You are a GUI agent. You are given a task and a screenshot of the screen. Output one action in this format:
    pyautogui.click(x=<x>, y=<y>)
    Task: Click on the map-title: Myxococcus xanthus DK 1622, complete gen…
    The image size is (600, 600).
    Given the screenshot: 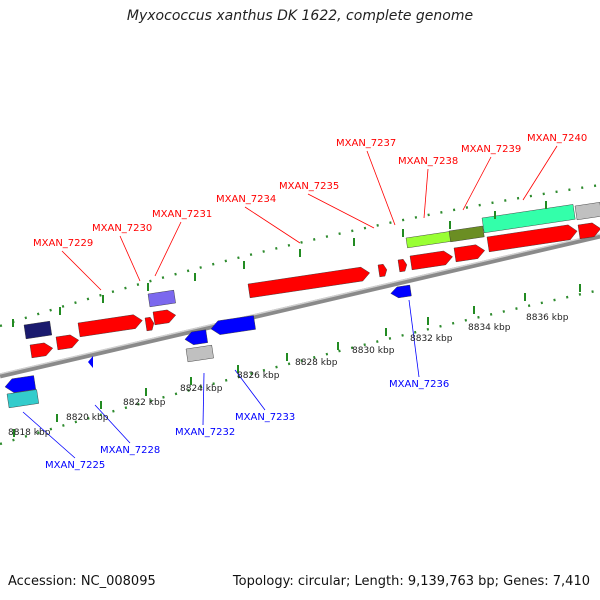 What is the action you would take?
    pyautogui.click(x=300, y=16)
    